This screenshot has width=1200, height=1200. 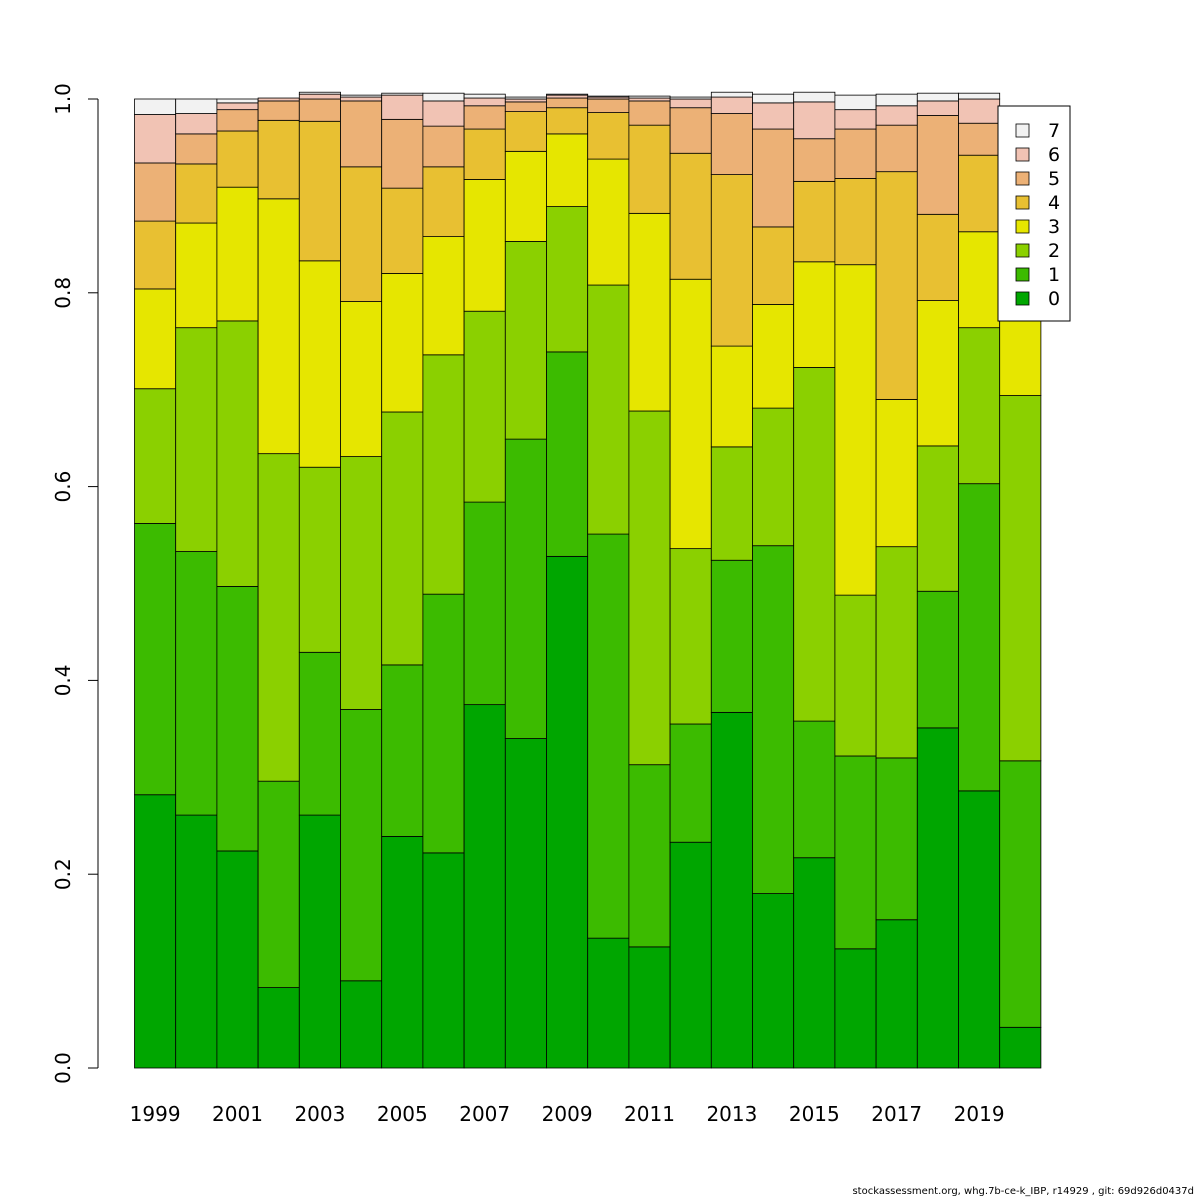 What do you see at coordinates (484, 1114) in the screenshot?
I see `x-tick-label: 2007` at bounding box center [484, 1114].